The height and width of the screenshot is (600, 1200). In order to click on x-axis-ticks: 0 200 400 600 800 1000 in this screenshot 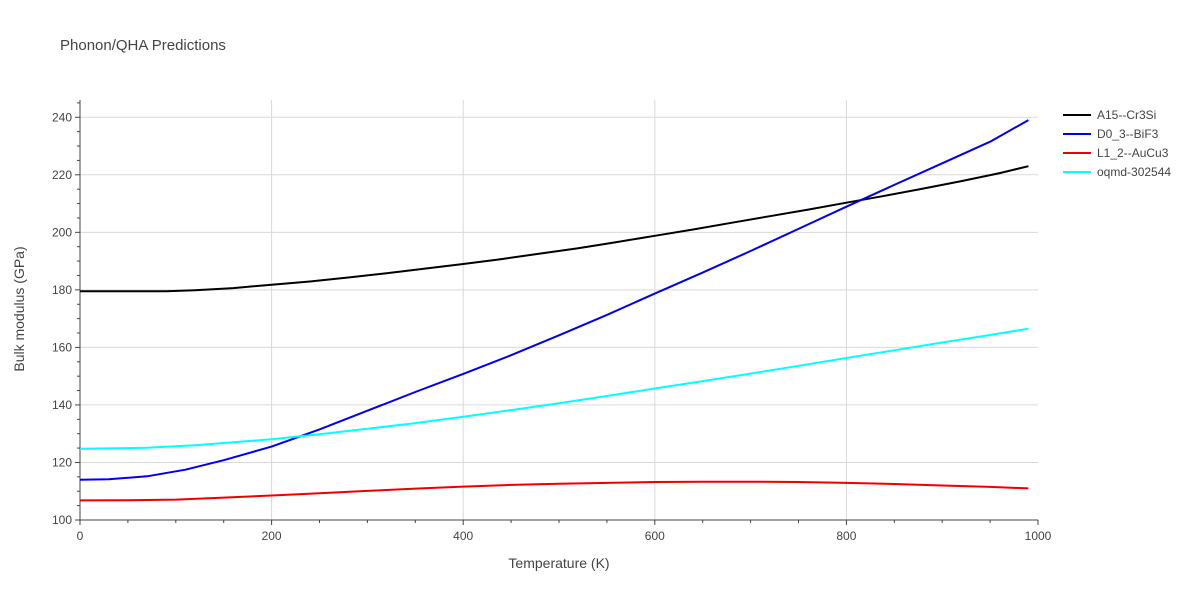, I will do `click(564, 531)`.